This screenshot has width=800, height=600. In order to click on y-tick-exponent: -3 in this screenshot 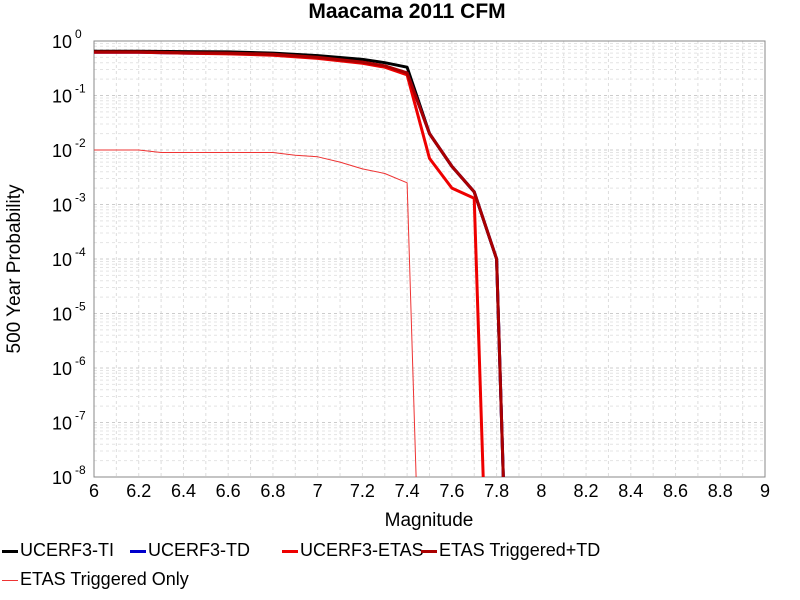, I will do `click(80, 198)`.